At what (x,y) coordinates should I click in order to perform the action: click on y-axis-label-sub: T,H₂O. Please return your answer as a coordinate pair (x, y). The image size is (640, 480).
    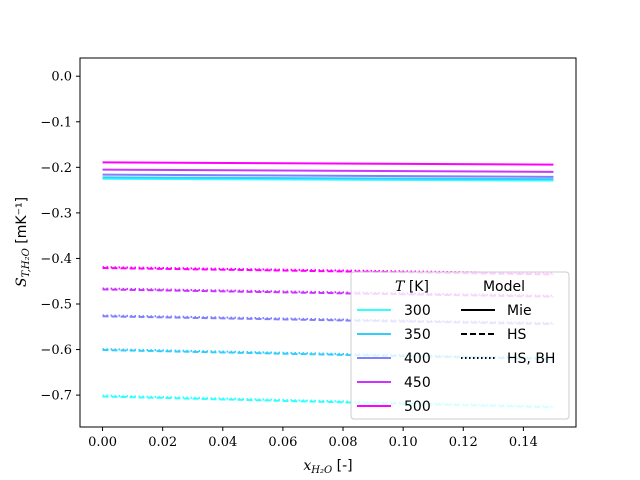
    Looking at the image, I should click on (26, 262).